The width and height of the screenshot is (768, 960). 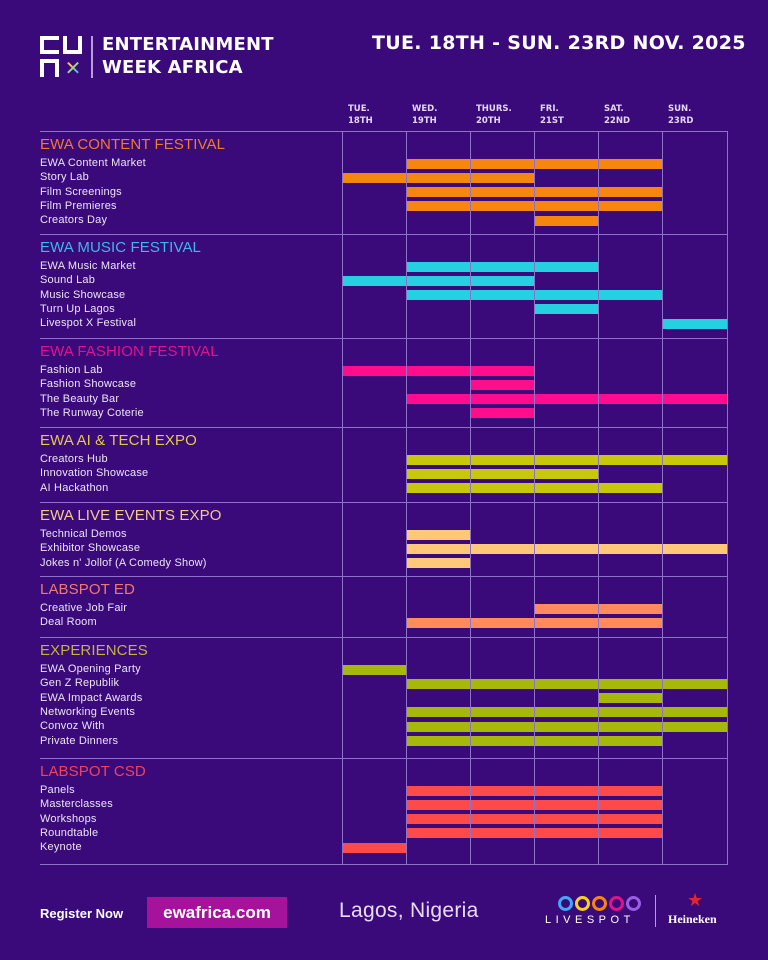 I want to click on section-title: LABSPOT CSD, so click(x=93, y=771).